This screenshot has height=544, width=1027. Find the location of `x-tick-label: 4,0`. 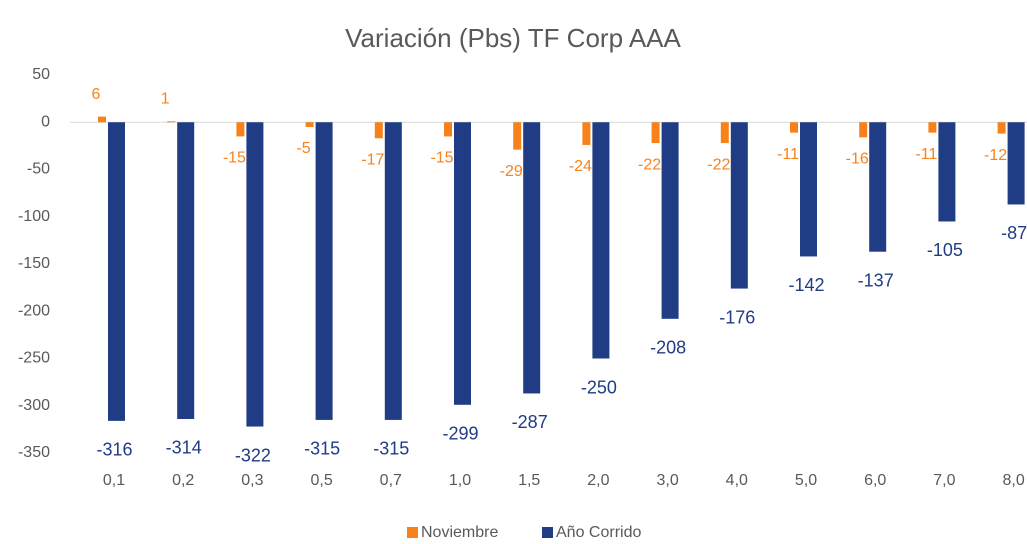

x-tick-label: 4,0 is located at coordinates (737, 480).